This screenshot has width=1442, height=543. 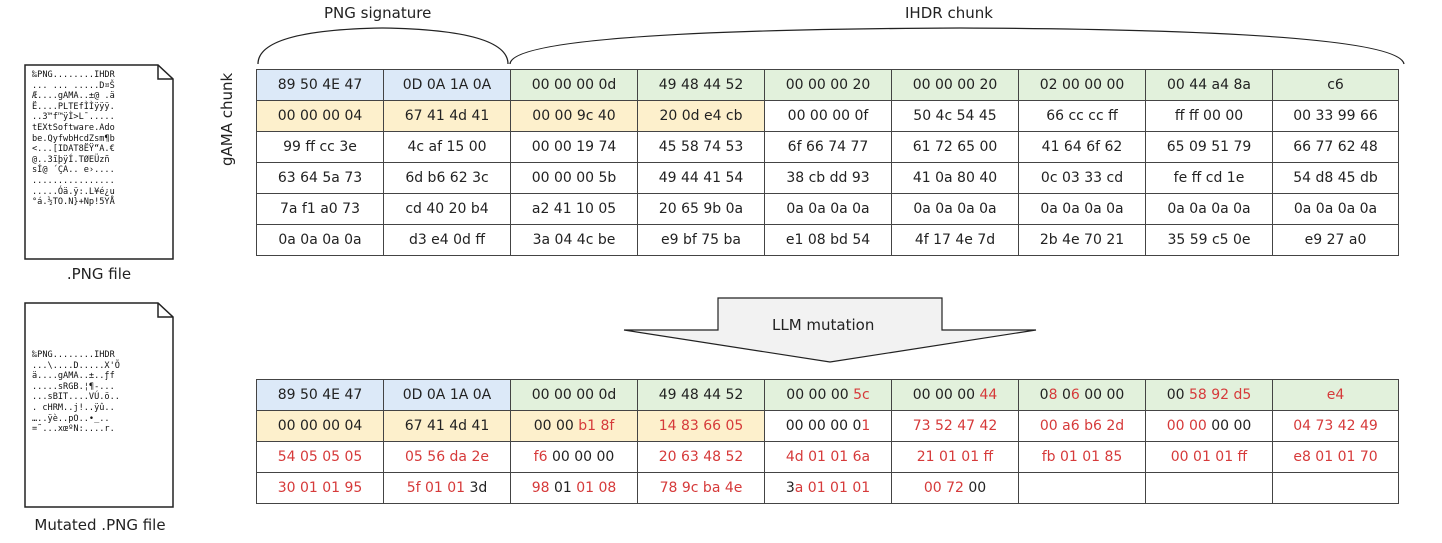 What do you see at coordinates (99, 405) in the screenshot?
I see `page-outline-icon` at bounding box center [99, 405].